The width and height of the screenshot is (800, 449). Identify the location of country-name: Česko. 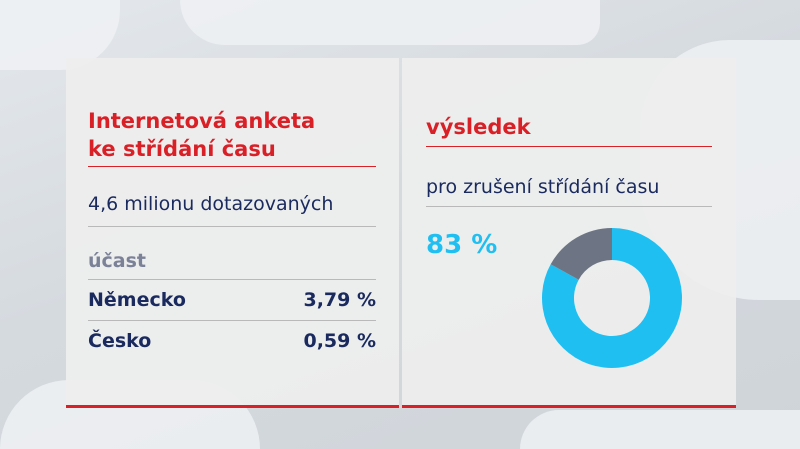
(120, 341).